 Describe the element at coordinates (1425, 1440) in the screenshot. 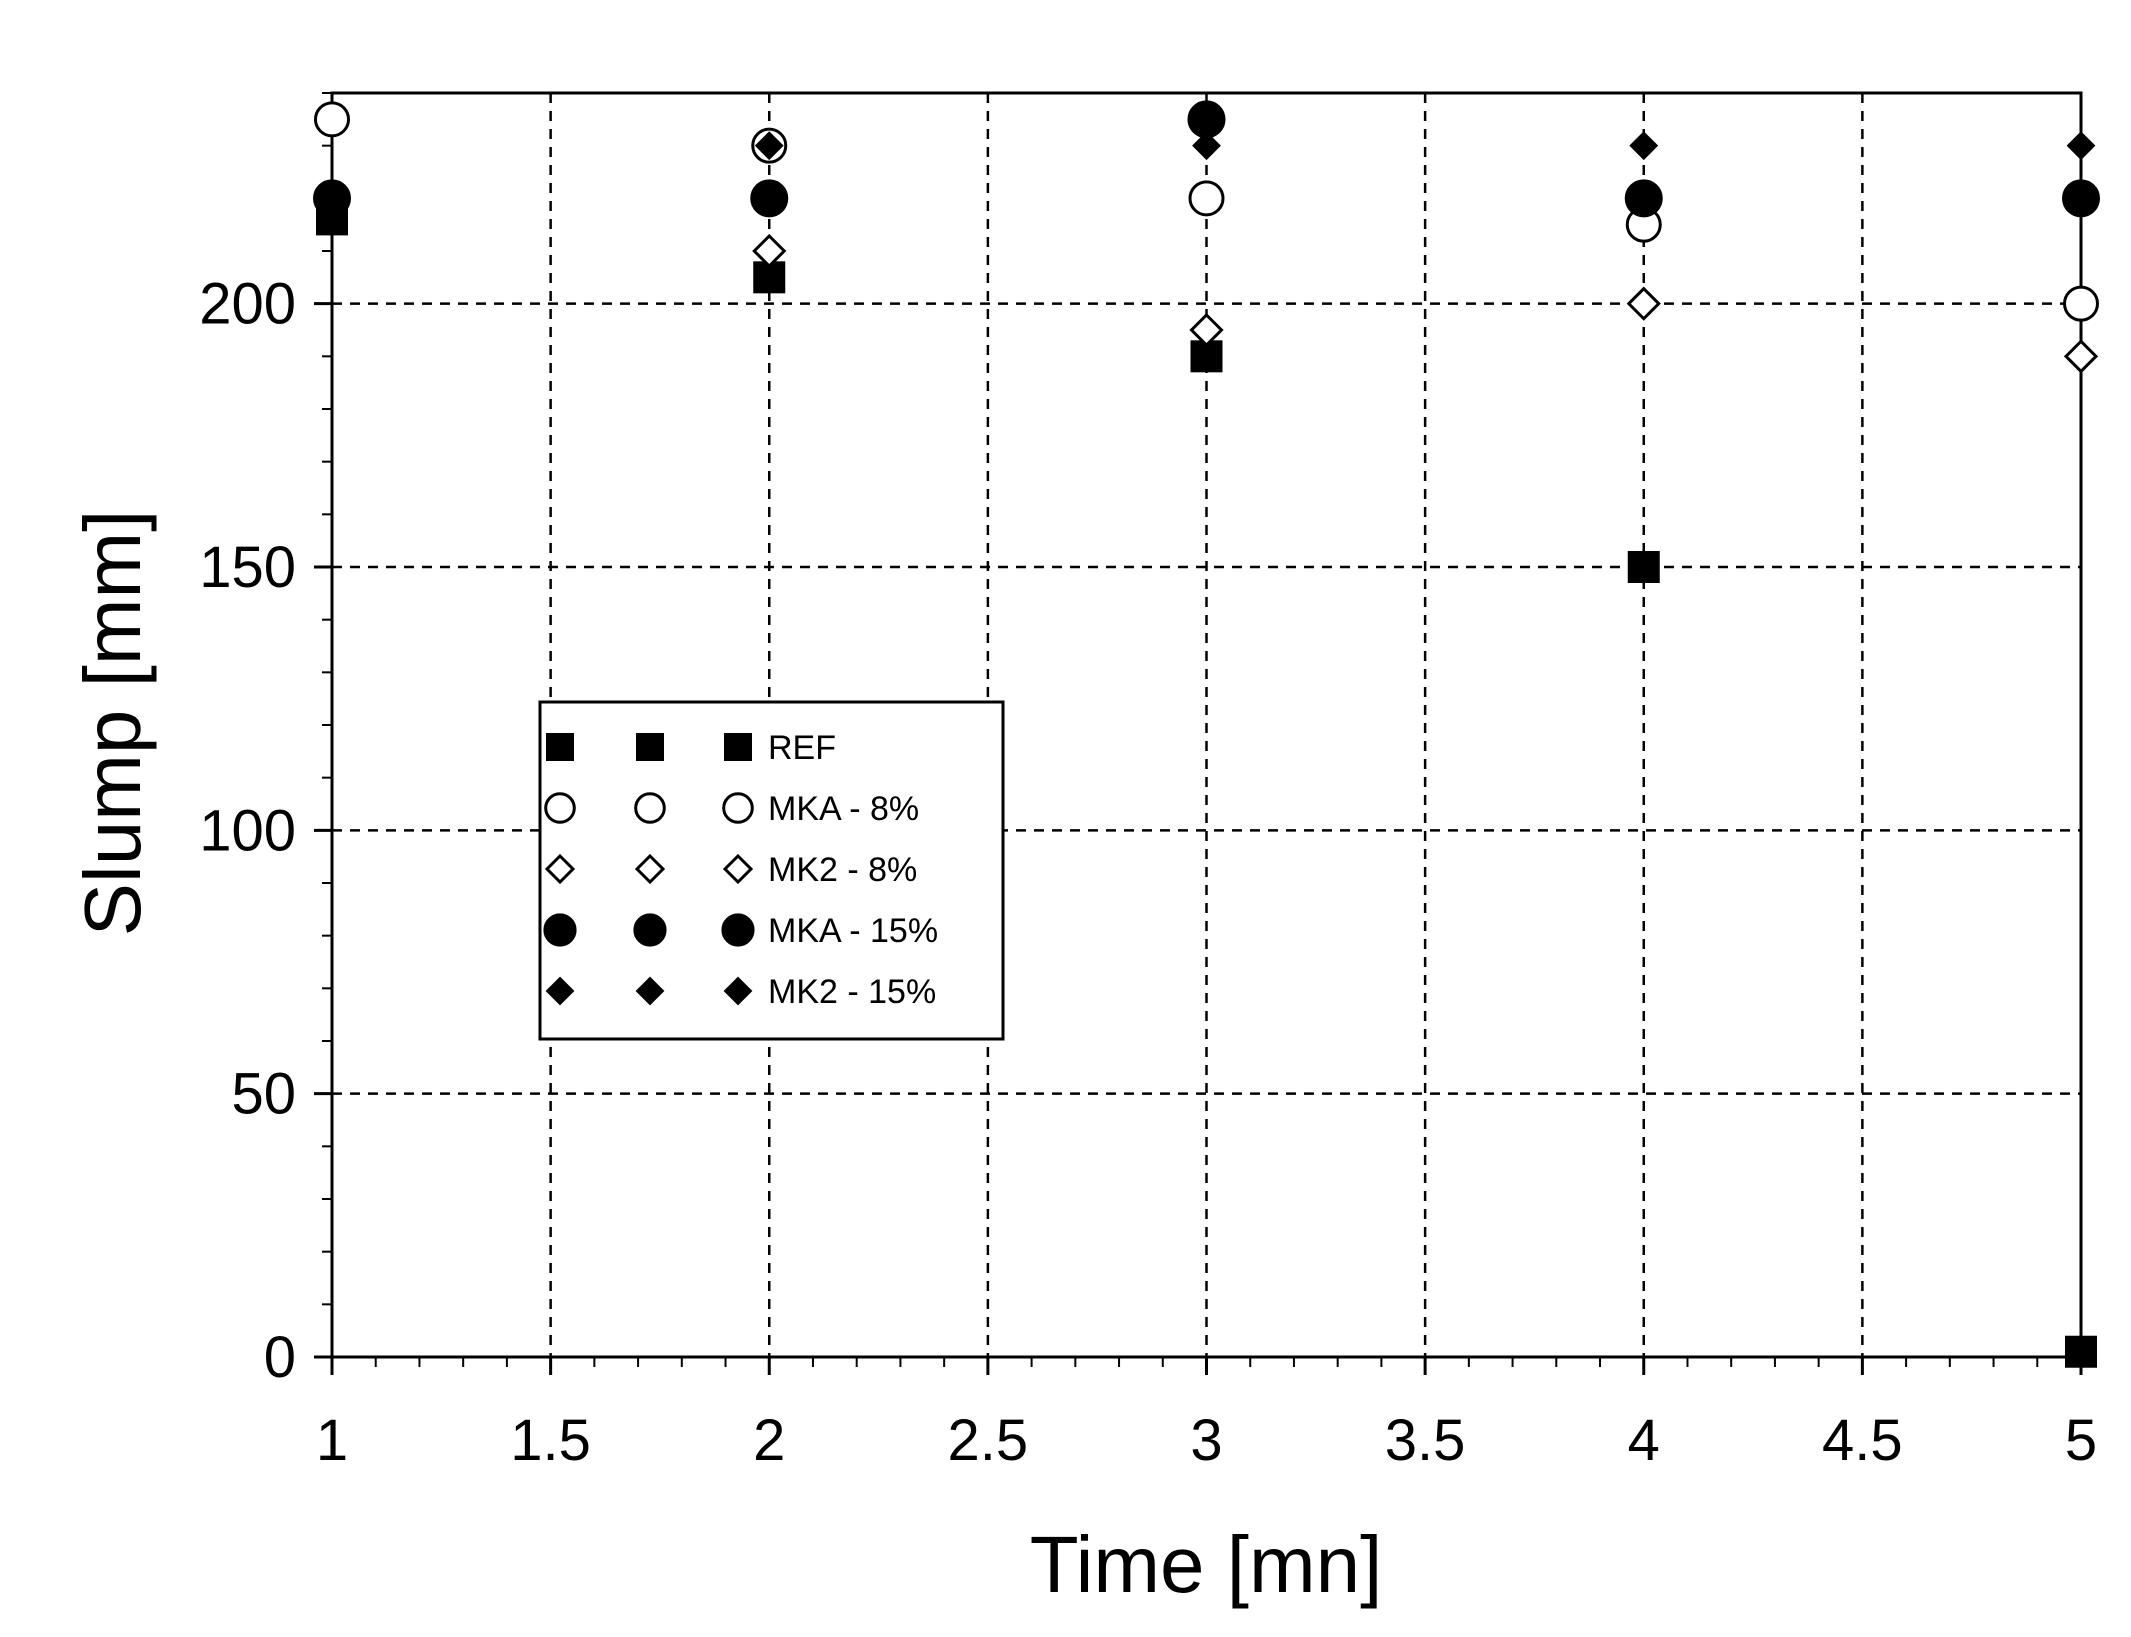

I see `x-tick-label: 3.5` at that location.